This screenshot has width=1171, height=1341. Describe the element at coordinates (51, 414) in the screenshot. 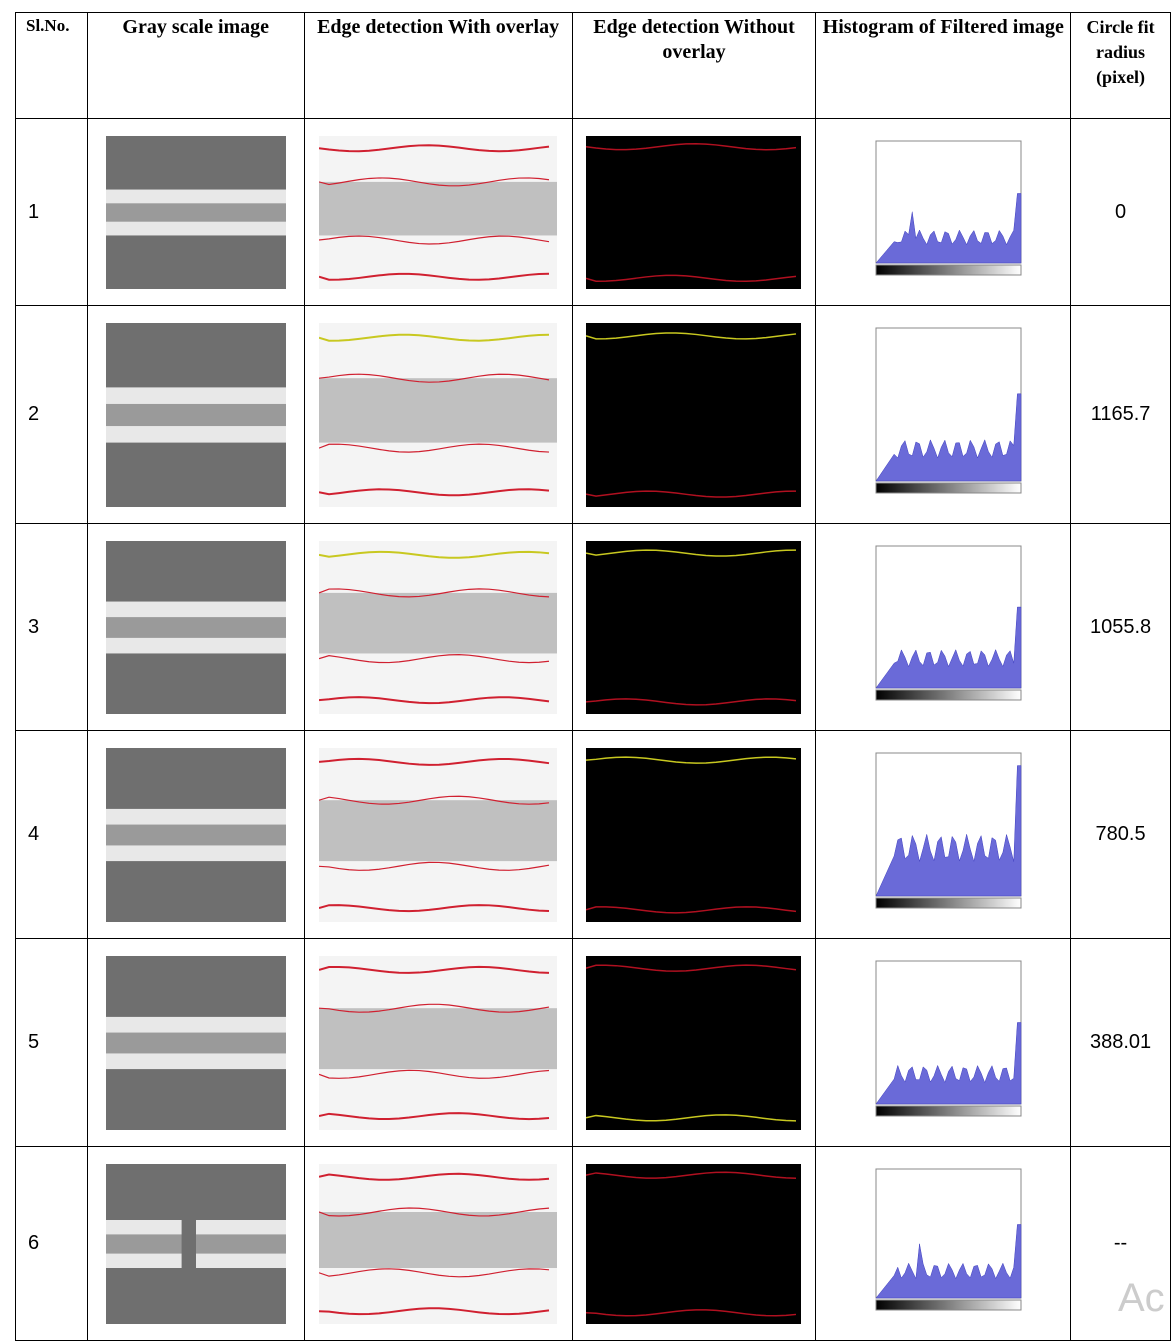

I see `row-number: 2` at that location.